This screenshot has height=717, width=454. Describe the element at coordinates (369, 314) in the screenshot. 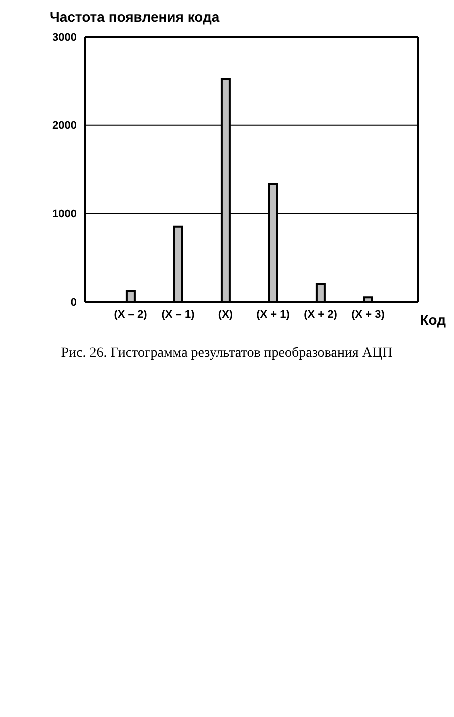

I see `x-tick-label: (X + 3)` at that location.